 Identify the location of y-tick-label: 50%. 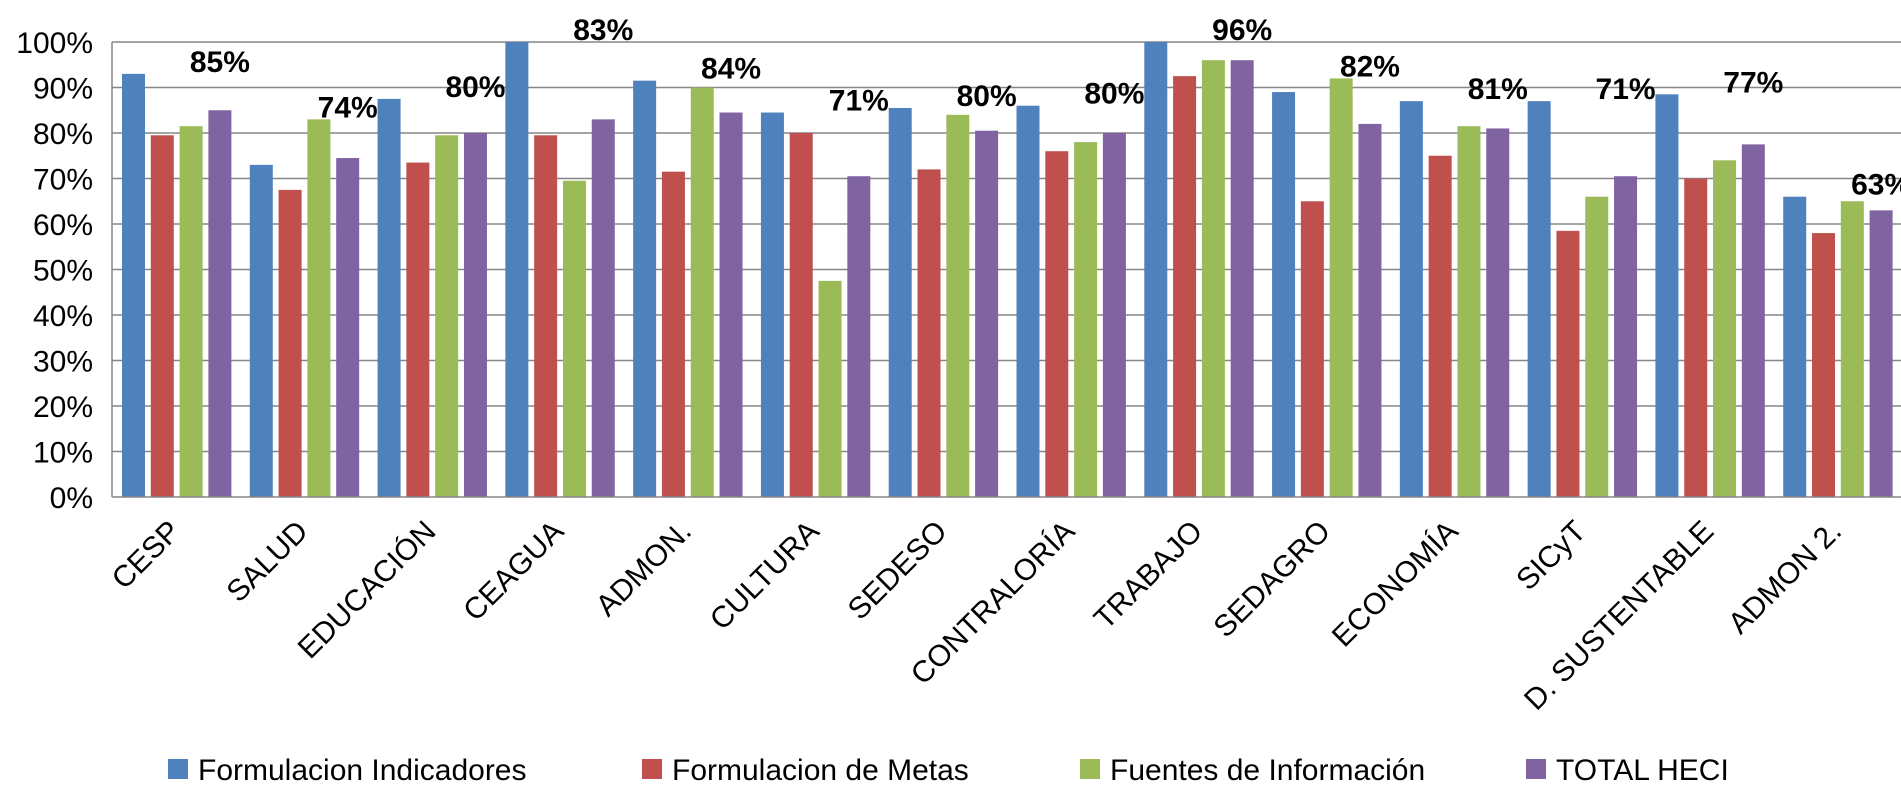
(63, 271).